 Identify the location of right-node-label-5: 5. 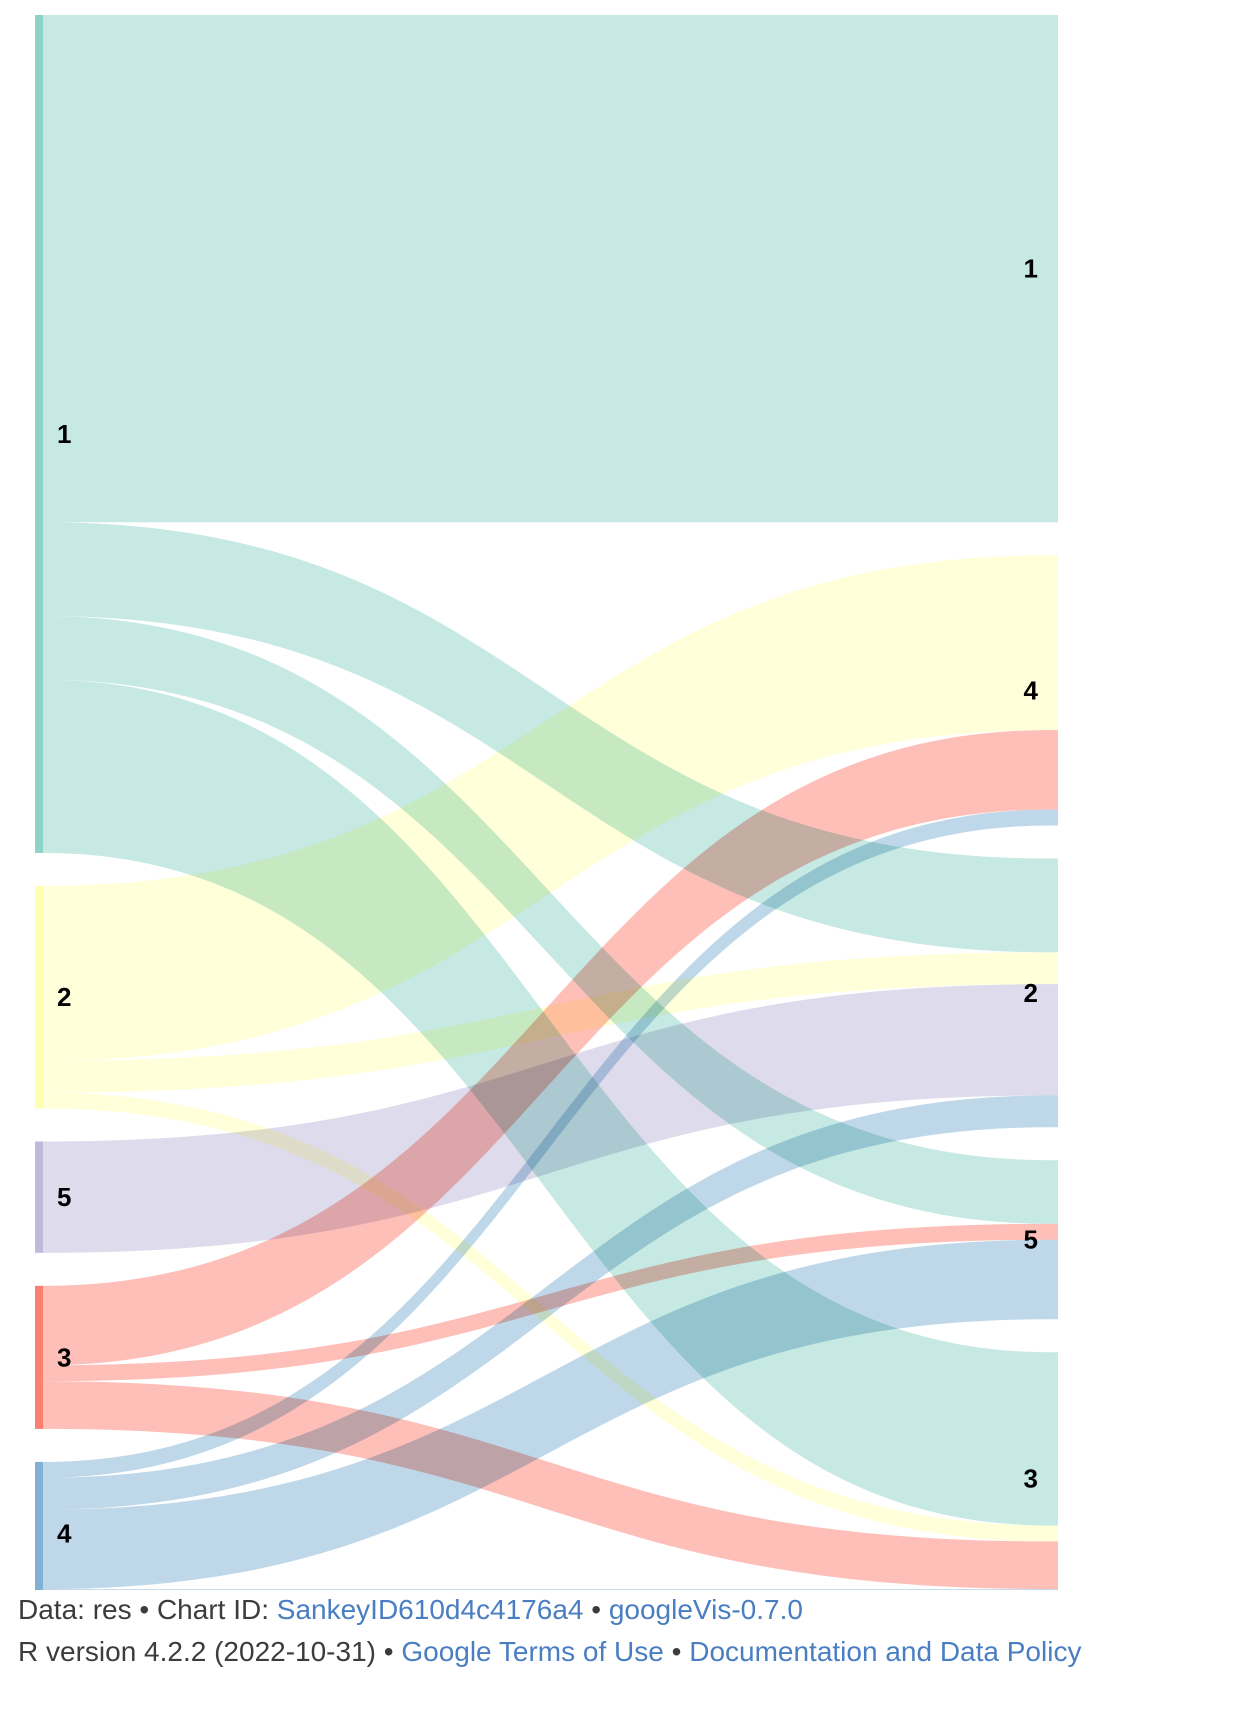
(1031, 1240).